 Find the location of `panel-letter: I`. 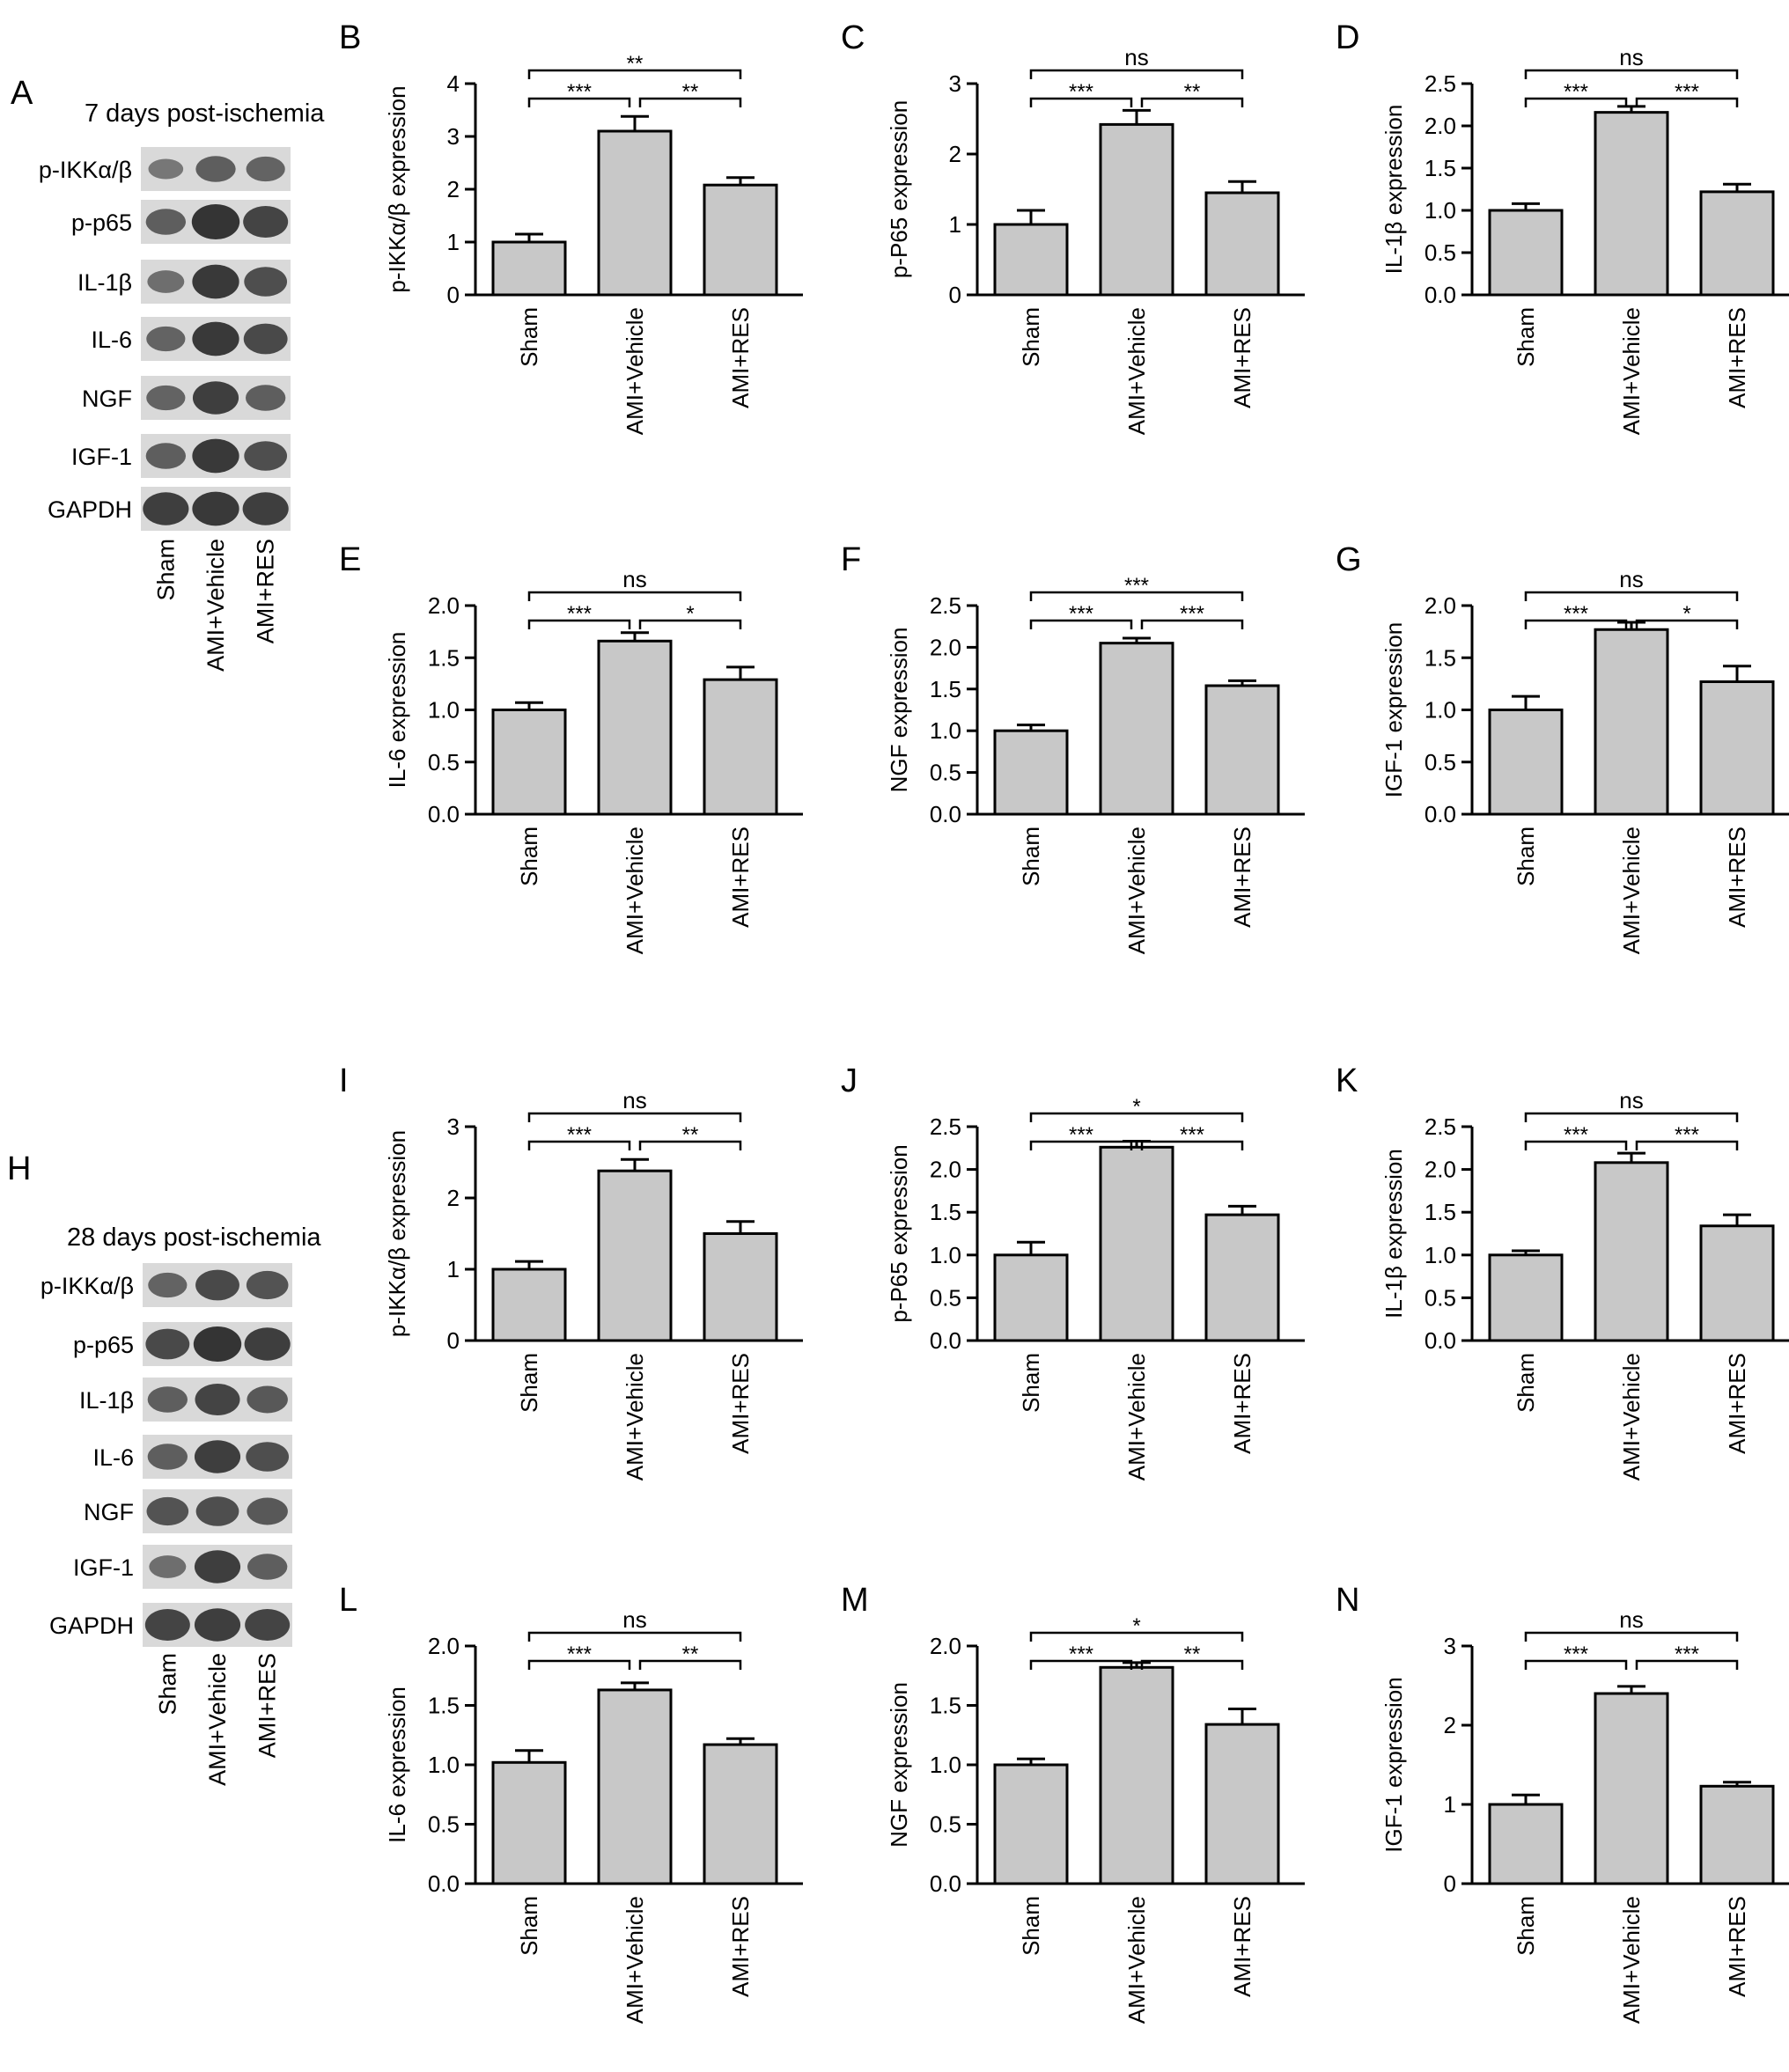

panel-letter: I is located at coordinates (344, 1080).